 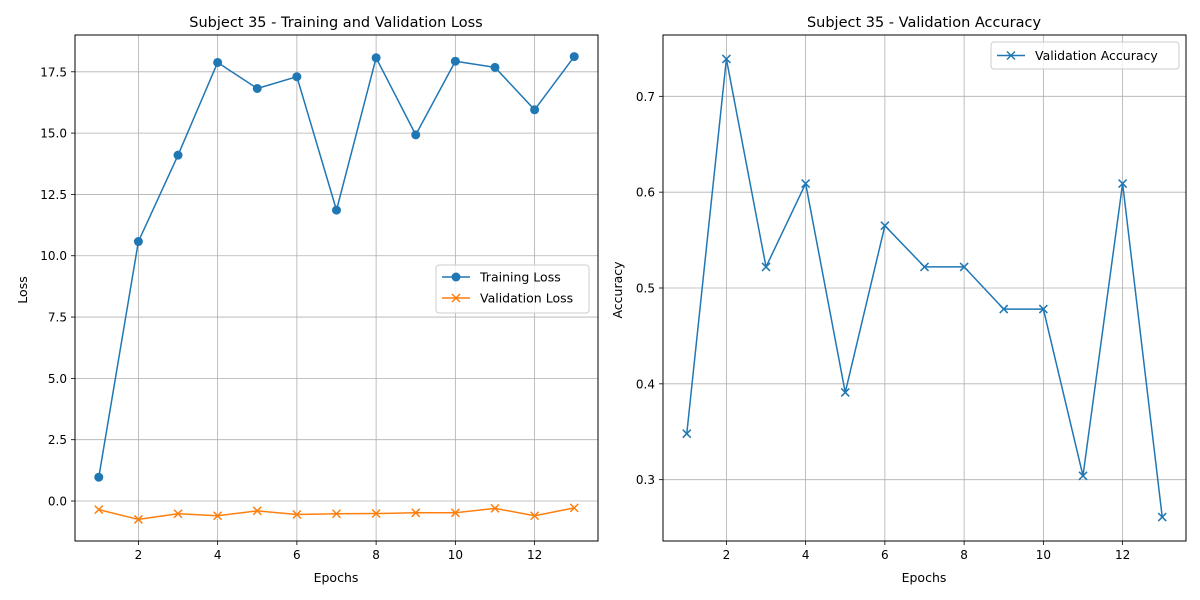 What do you see at coordinates (1011, 55) in the screenshot?
I see `legend-validation-accuracy-marker` at bounding box center [1011, 55].